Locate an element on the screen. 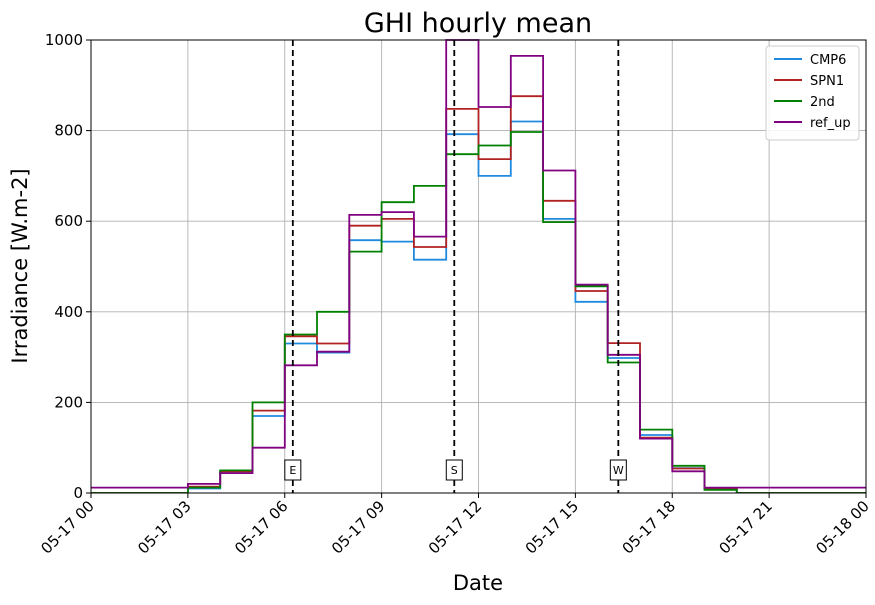  y-axis-ticks: 0 200 400 600 800 1000 is located at coordinates (68, 266).